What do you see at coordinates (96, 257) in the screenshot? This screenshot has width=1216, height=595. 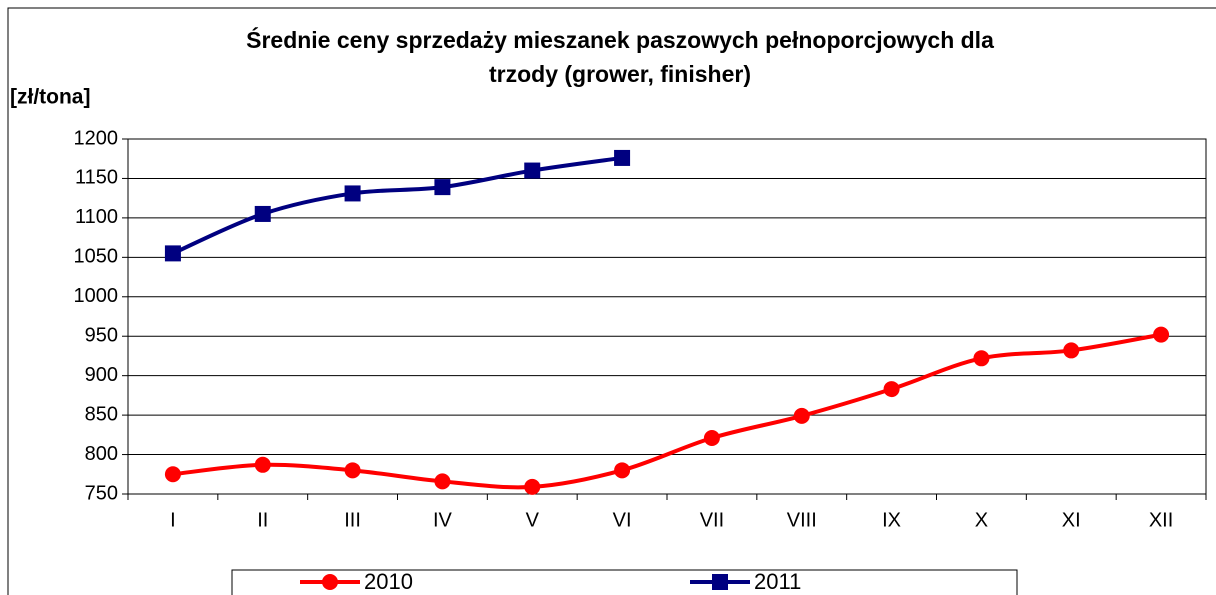 I see `y-tick-label: 1050` at bounding box center [96, 257].